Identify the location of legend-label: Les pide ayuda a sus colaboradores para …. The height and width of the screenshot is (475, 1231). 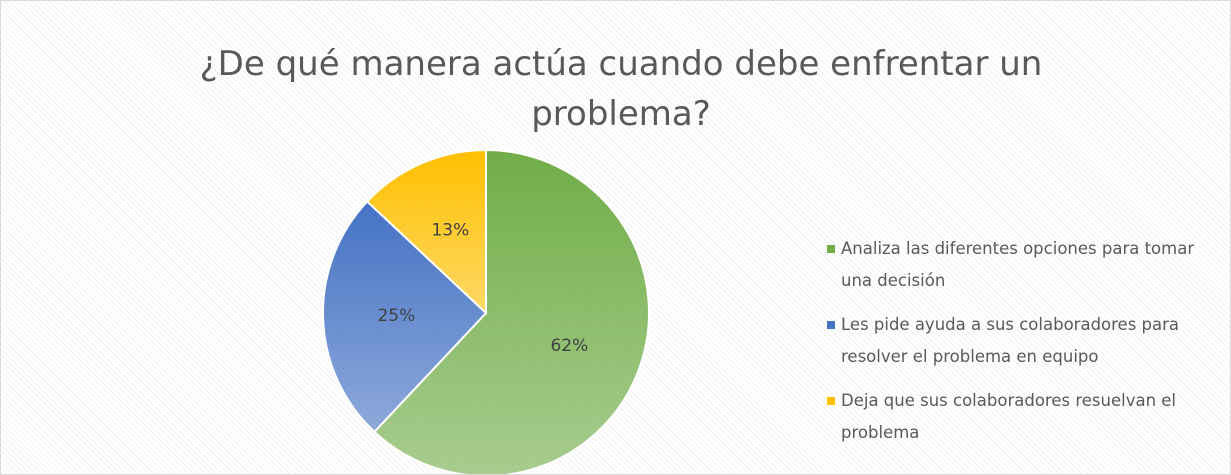
(1010, 340).